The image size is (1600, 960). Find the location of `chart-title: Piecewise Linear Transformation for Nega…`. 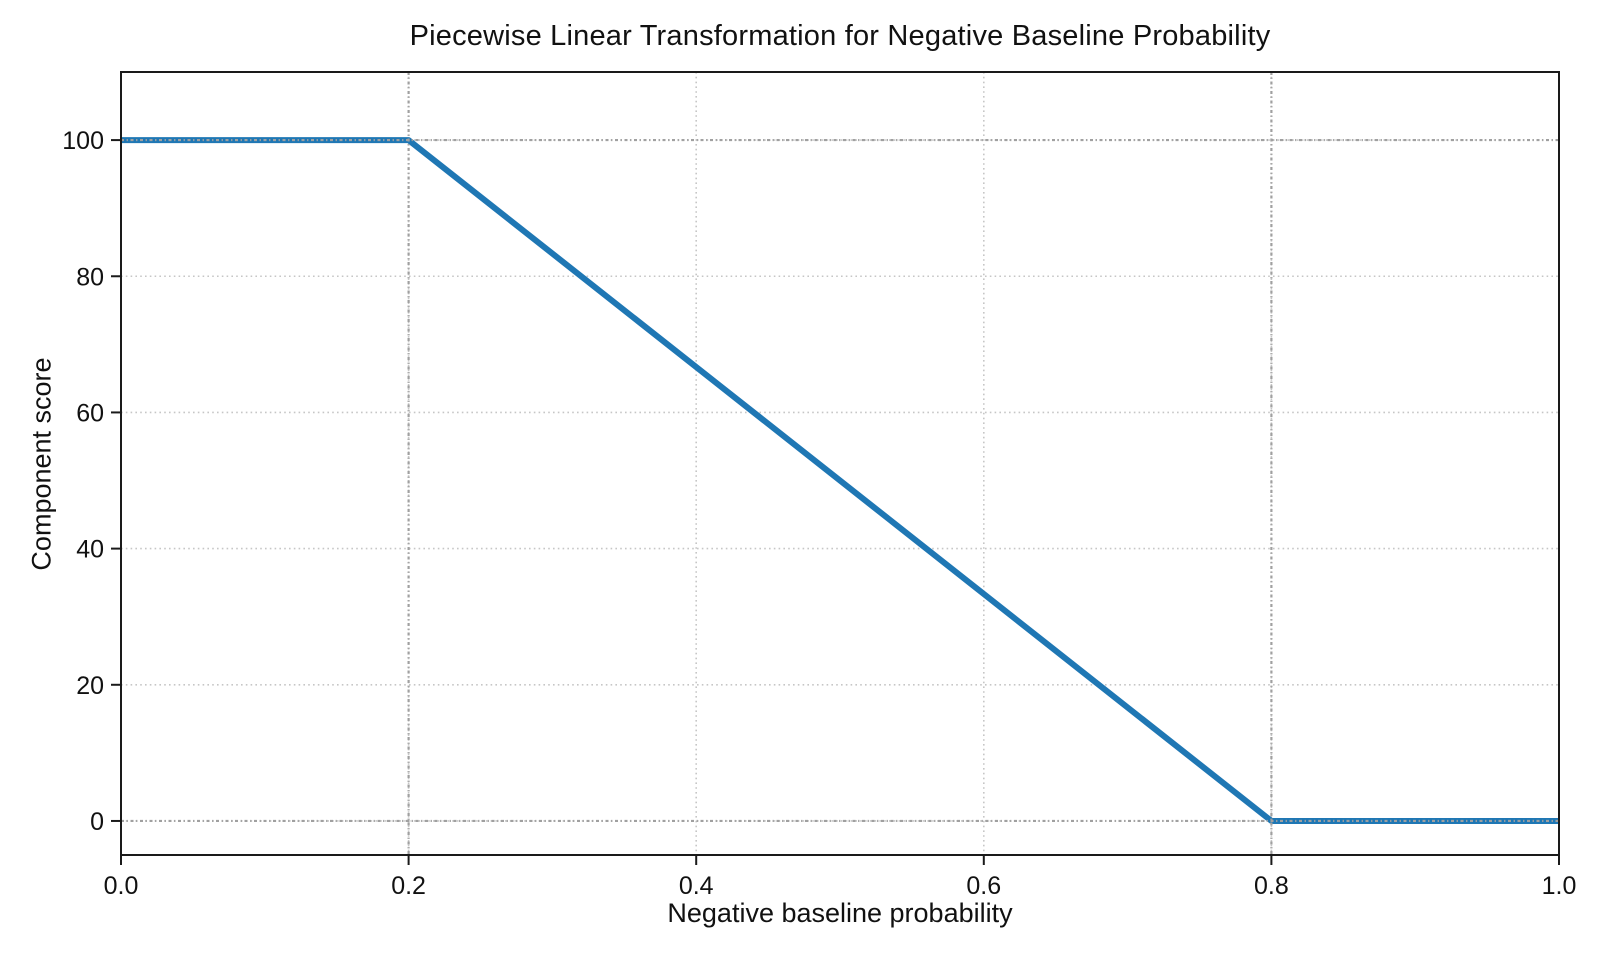

chart-title: Piecewise Linear Transformation for Nega… is located at coordinates (840, 36).